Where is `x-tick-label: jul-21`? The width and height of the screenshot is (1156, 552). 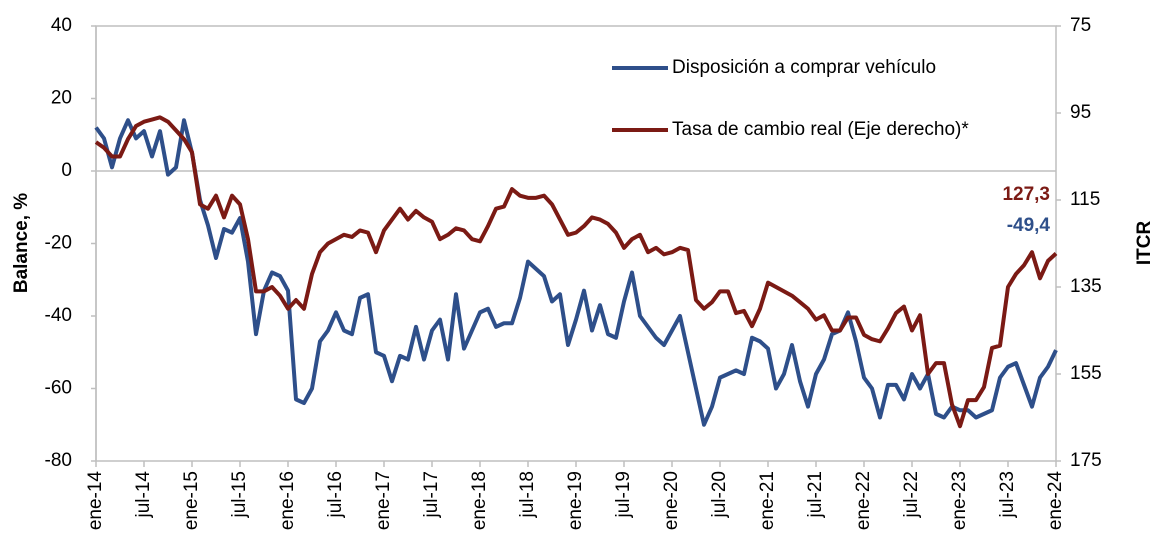
x-tick-label: jul-21 is located at coordinates (815, 494).